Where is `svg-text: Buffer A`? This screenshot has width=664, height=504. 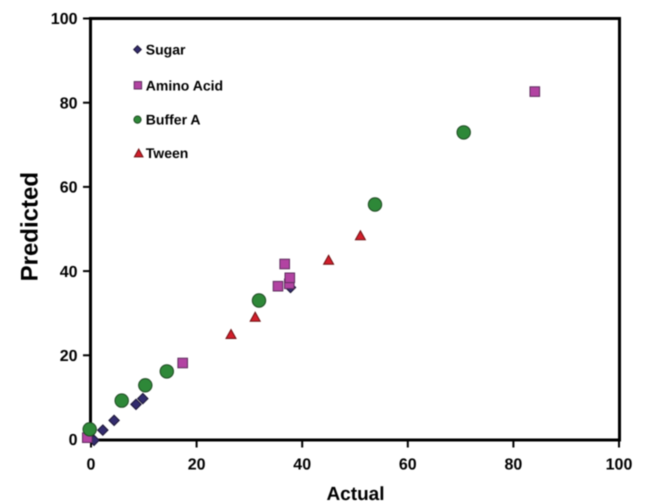 svg-text: Buffer A is located at coordinates (173, 120).